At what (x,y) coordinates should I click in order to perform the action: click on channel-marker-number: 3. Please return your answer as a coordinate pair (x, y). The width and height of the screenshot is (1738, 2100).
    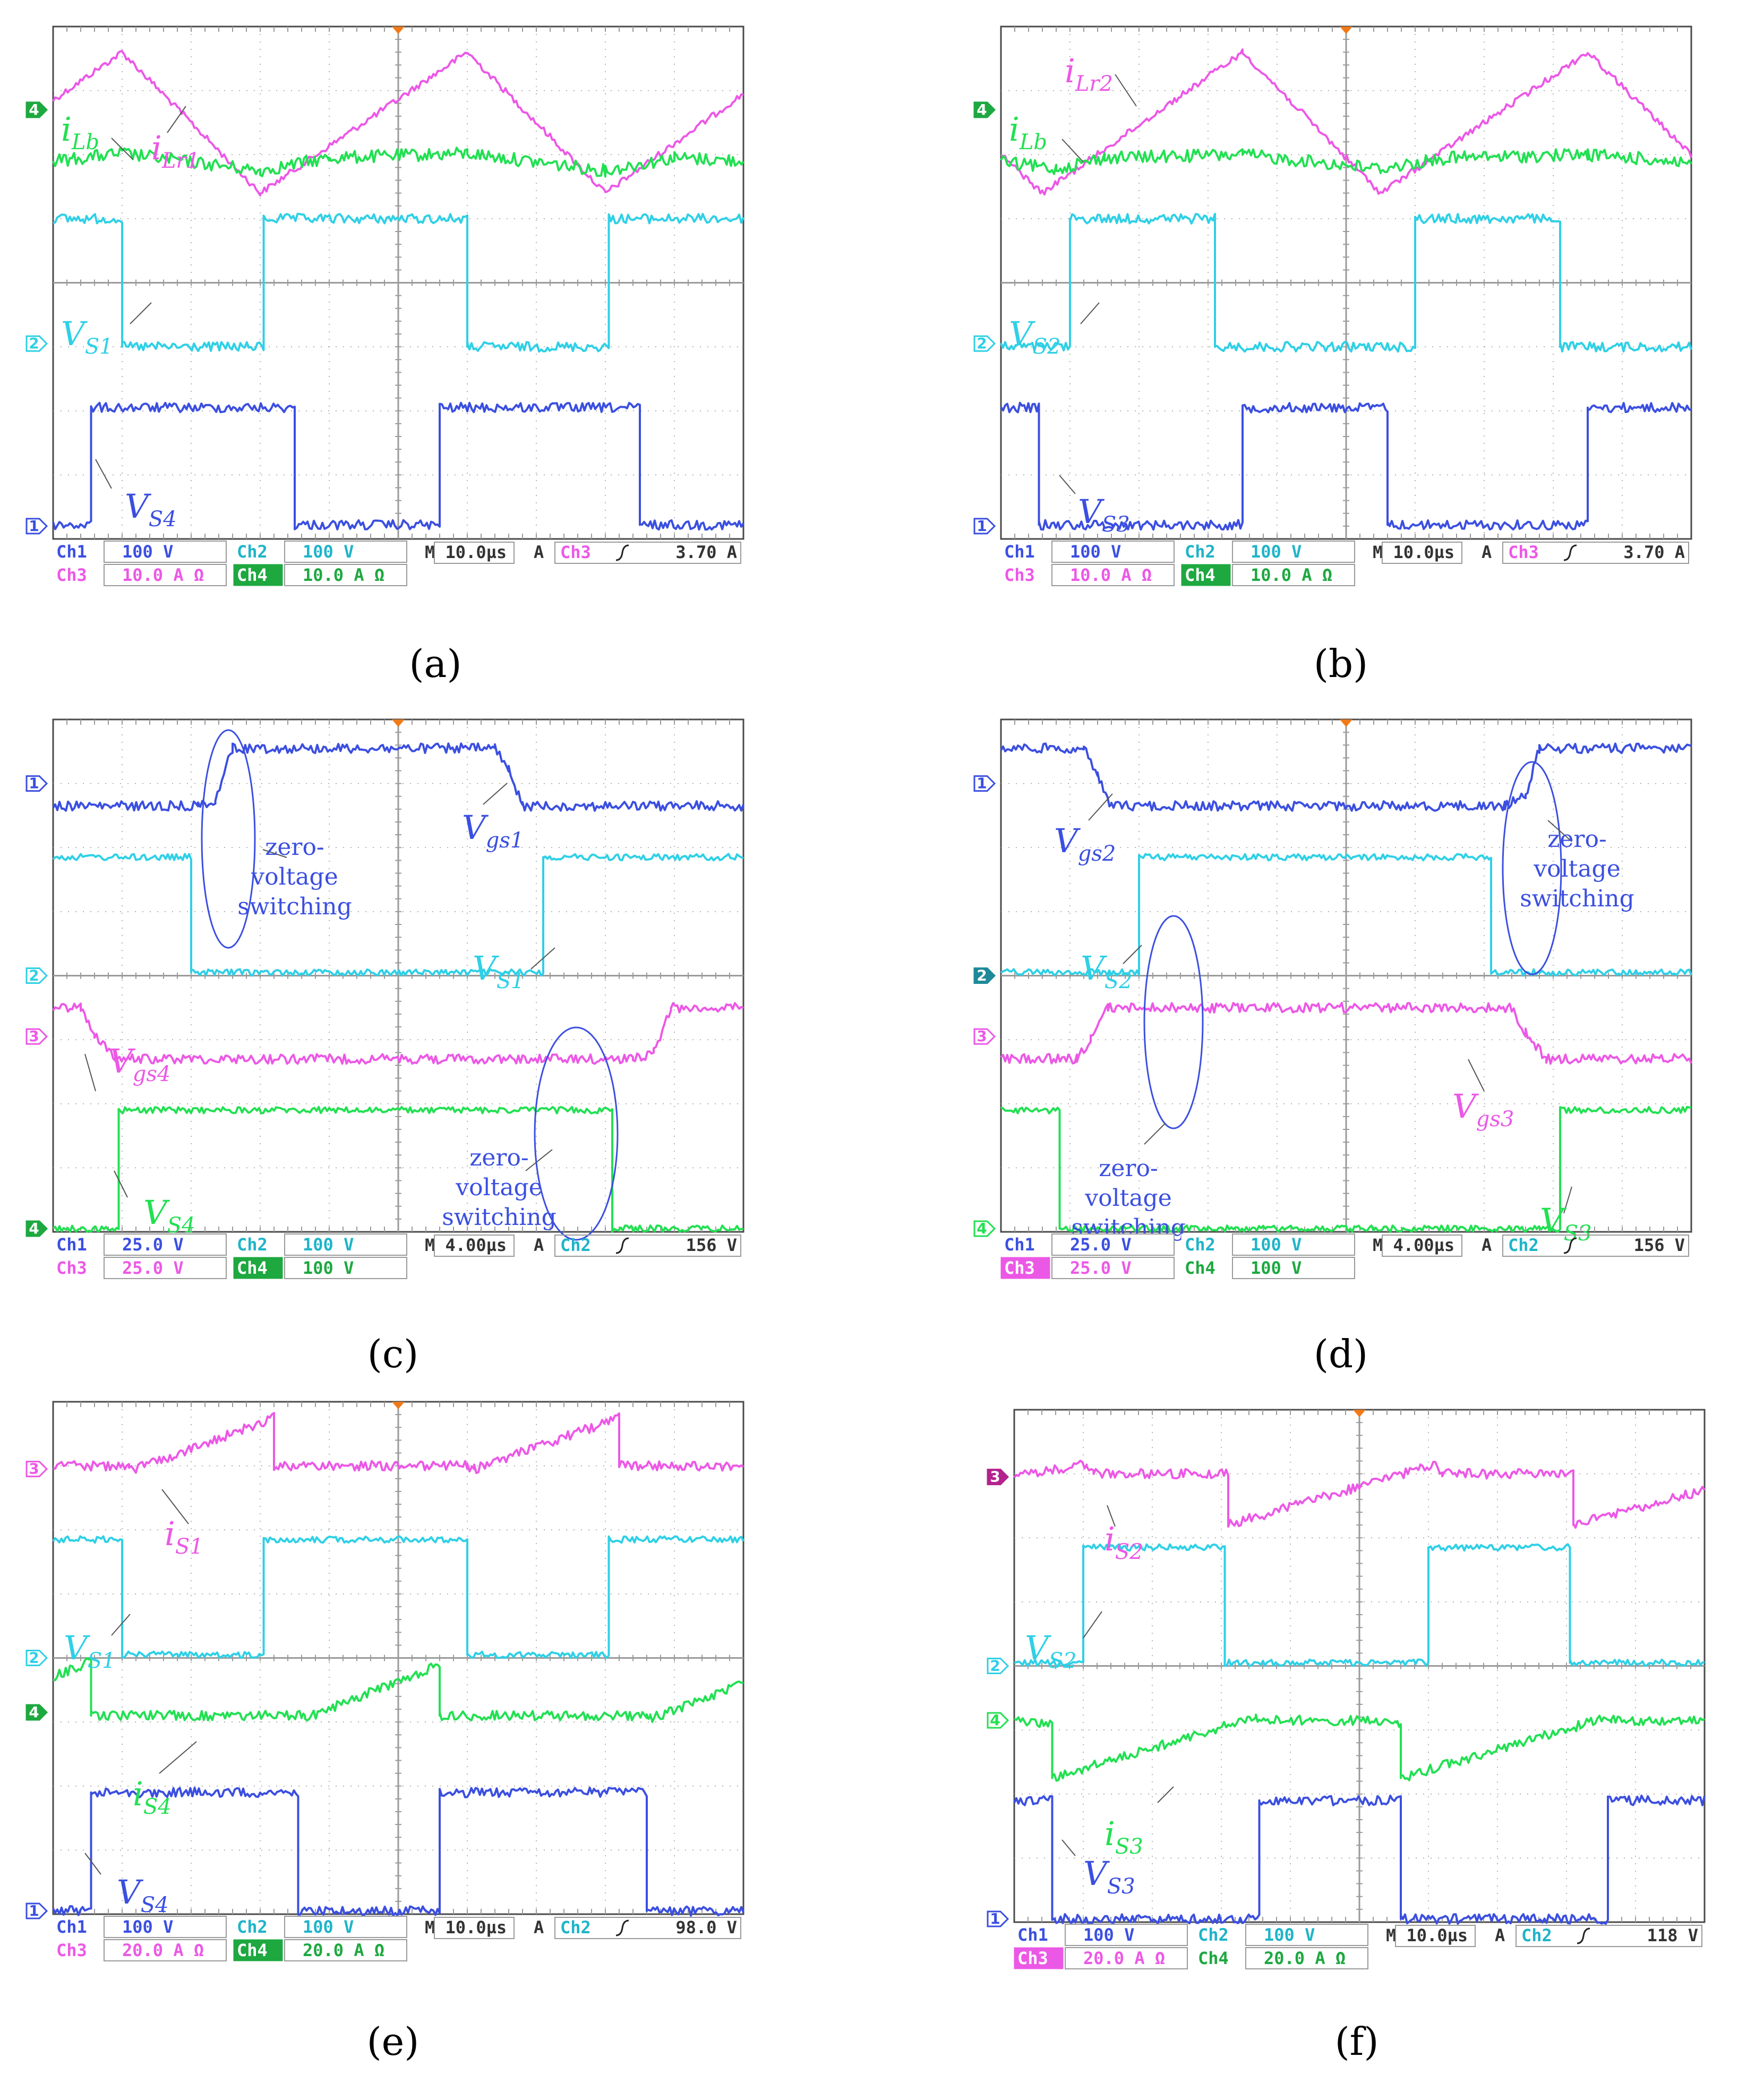
    Looking at the image, I should click on (982, 1036).